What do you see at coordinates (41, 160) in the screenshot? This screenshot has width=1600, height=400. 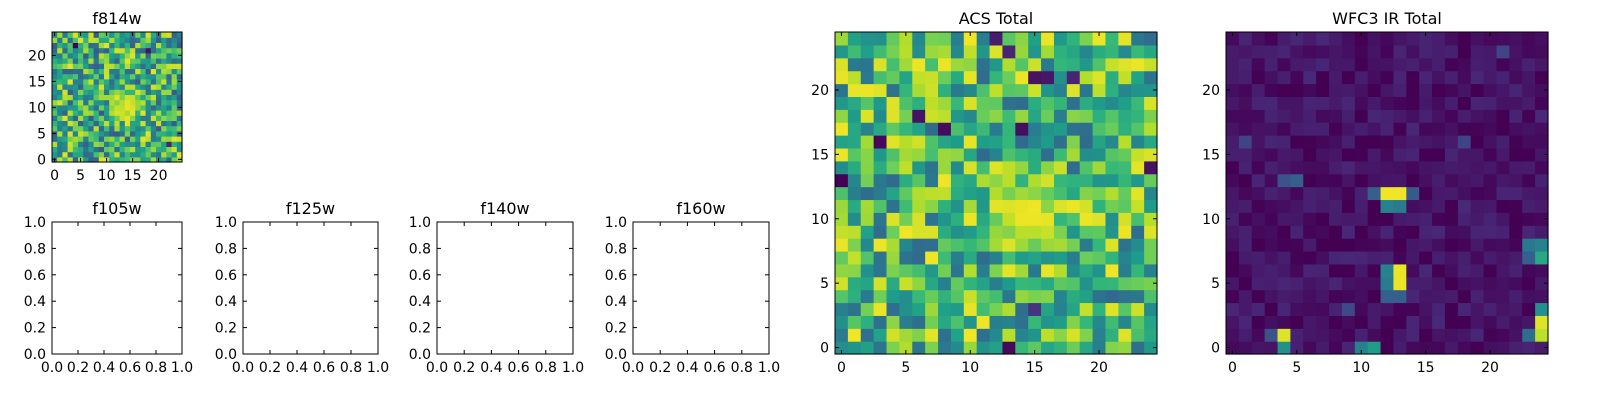 I see `y-tick-label: 0` at bounding box center [41, 160].